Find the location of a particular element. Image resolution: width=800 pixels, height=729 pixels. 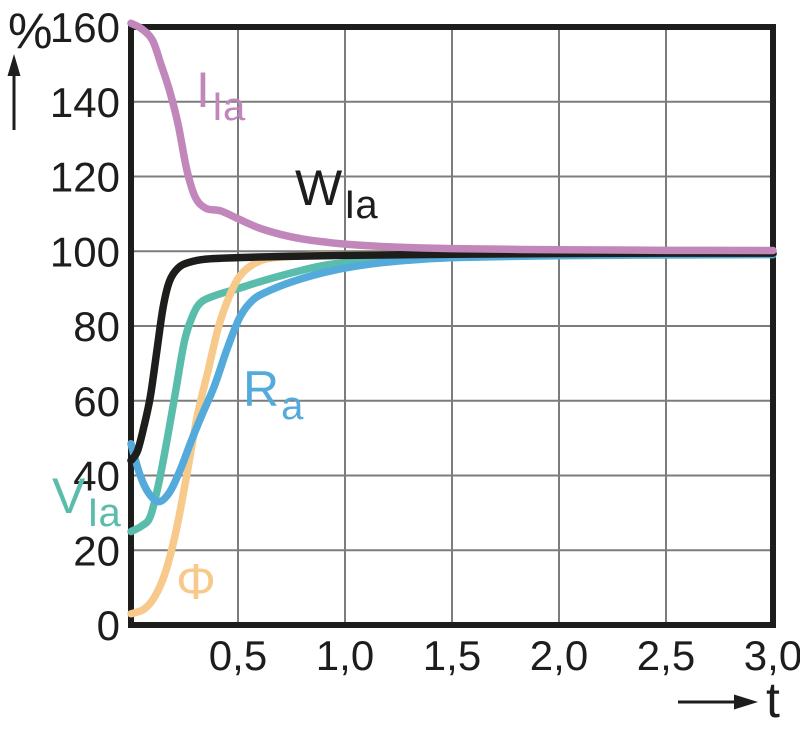

curve-label-ra: Ra is located at coordinates (273, 394).